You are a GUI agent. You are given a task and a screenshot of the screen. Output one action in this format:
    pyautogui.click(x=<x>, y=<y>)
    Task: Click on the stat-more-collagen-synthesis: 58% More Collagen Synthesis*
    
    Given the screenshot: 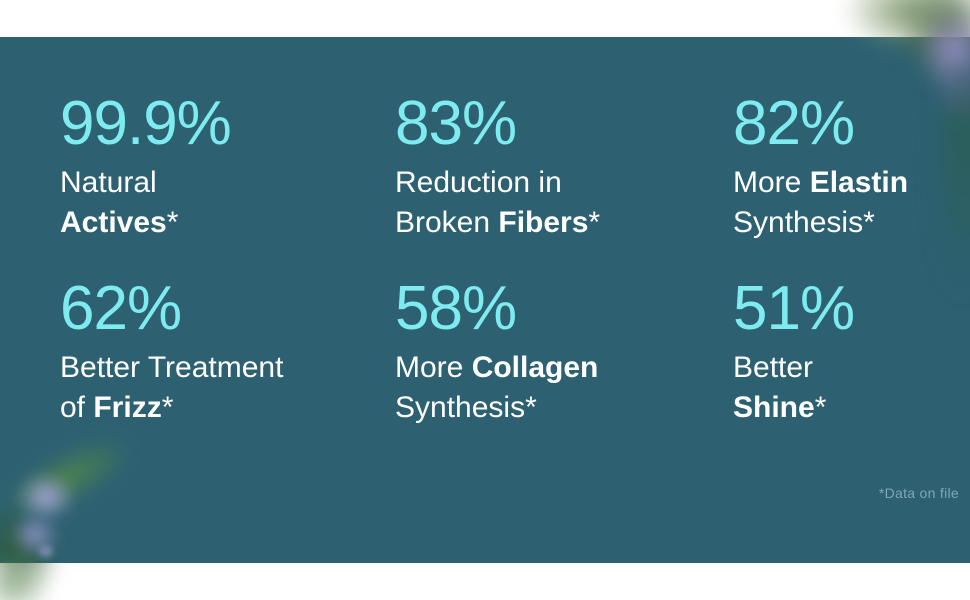 What is the action you would take?
    pyautogui.click(x=496, y=353)
    